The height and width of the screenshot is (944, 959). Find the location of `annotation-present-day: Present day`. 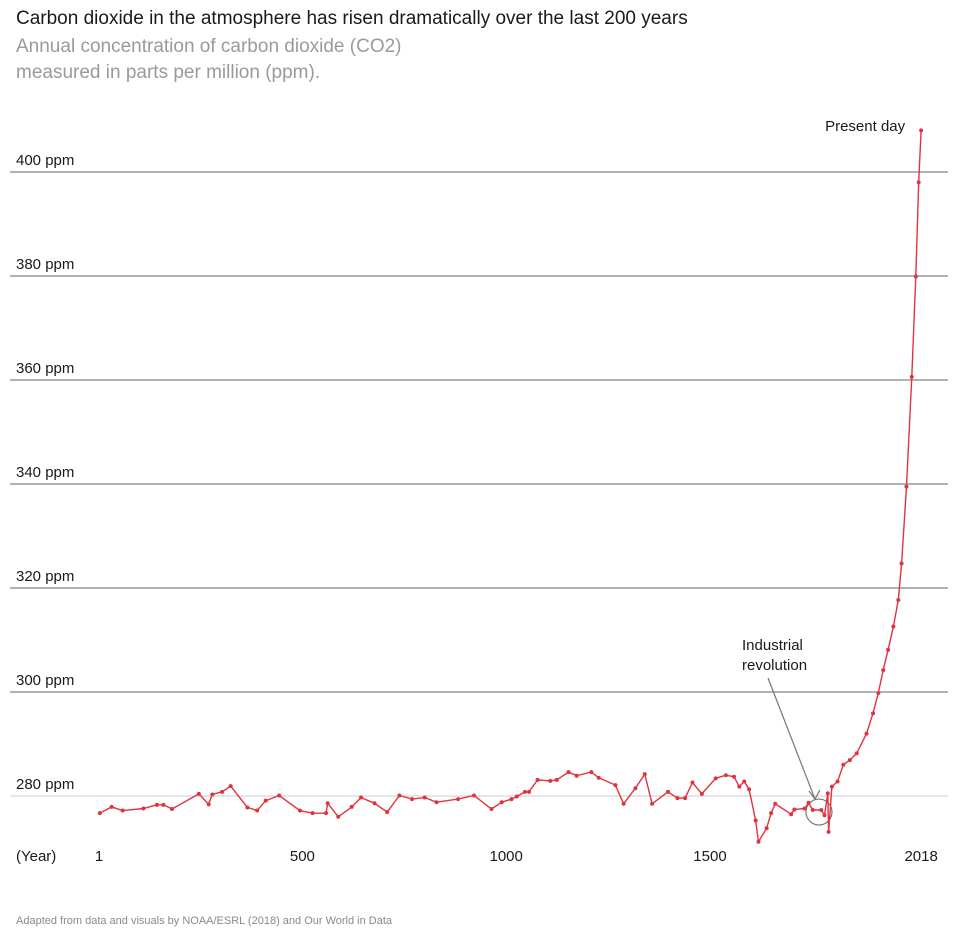

annotation-present-day: Present day is located at coordinates (865, 126).